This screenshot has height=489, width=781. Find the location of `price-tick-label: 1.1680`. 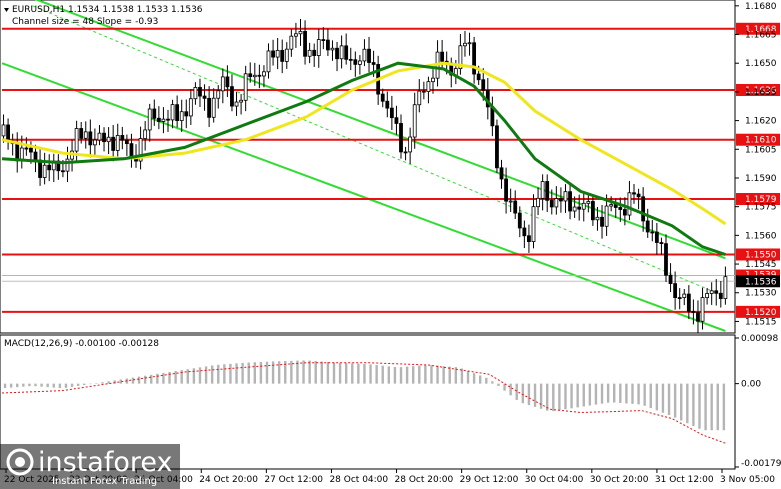

price-tick-label: 1.1680 is located at coordinates (761, 7).